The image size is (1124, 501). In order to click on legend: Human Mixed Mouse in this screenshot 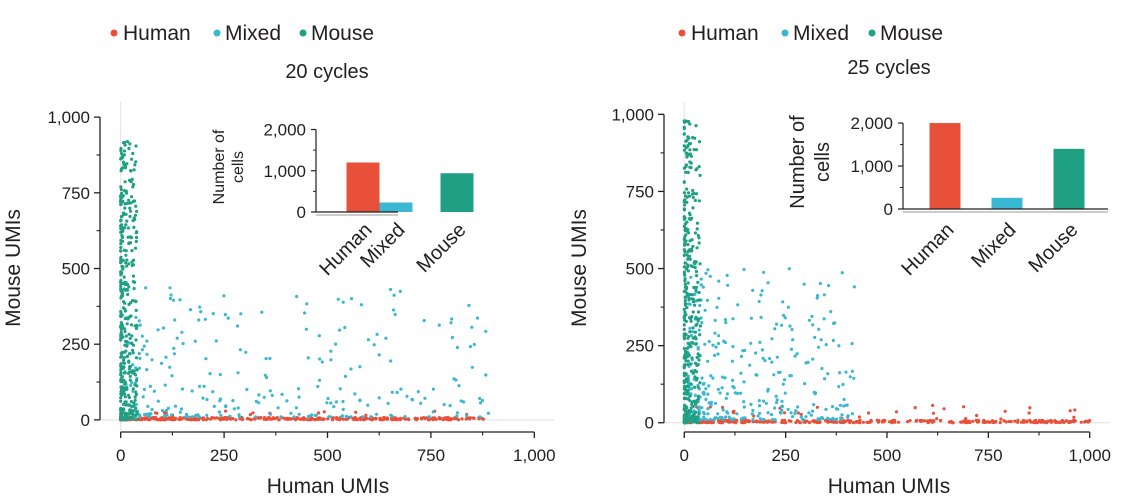, I will do `click(810, 33)`.